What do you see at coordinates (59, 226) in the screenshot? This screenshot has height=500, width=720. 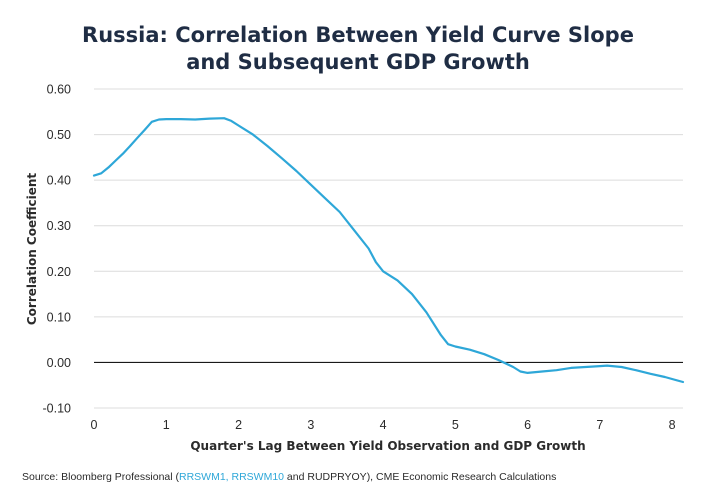 I see `y-tick-label: 0.30` at bounding box center [59, 226].